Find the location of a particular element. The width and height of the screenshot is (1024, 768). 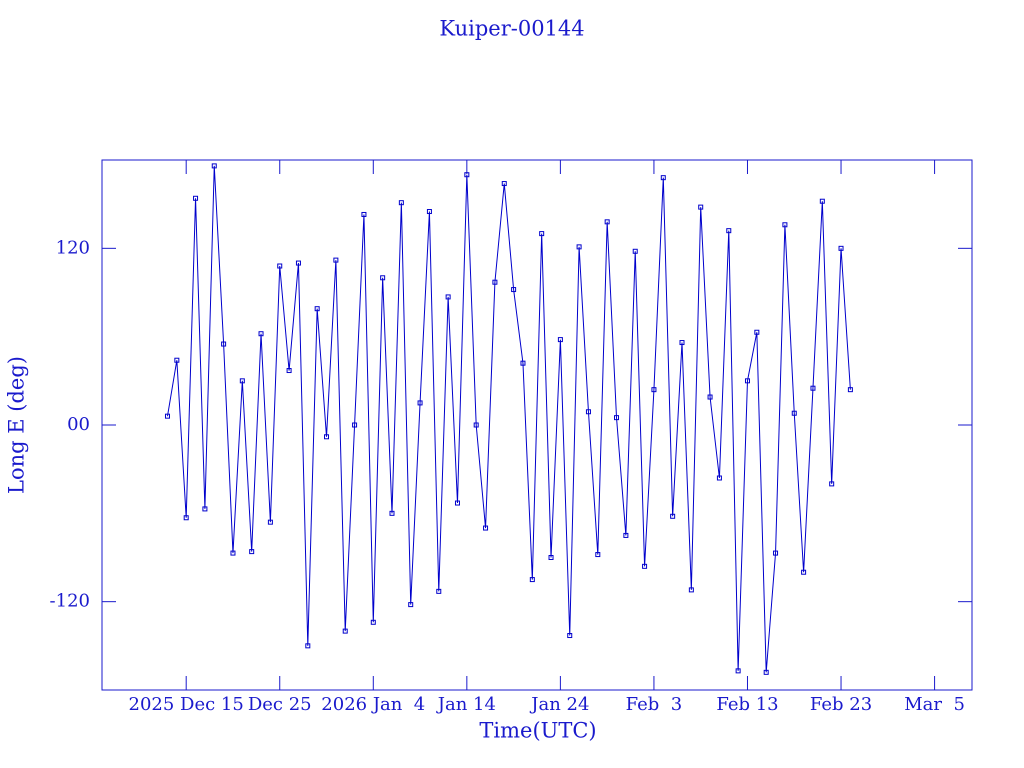

x-tick-label: Jan 24 is located at coordinates (559, 704).